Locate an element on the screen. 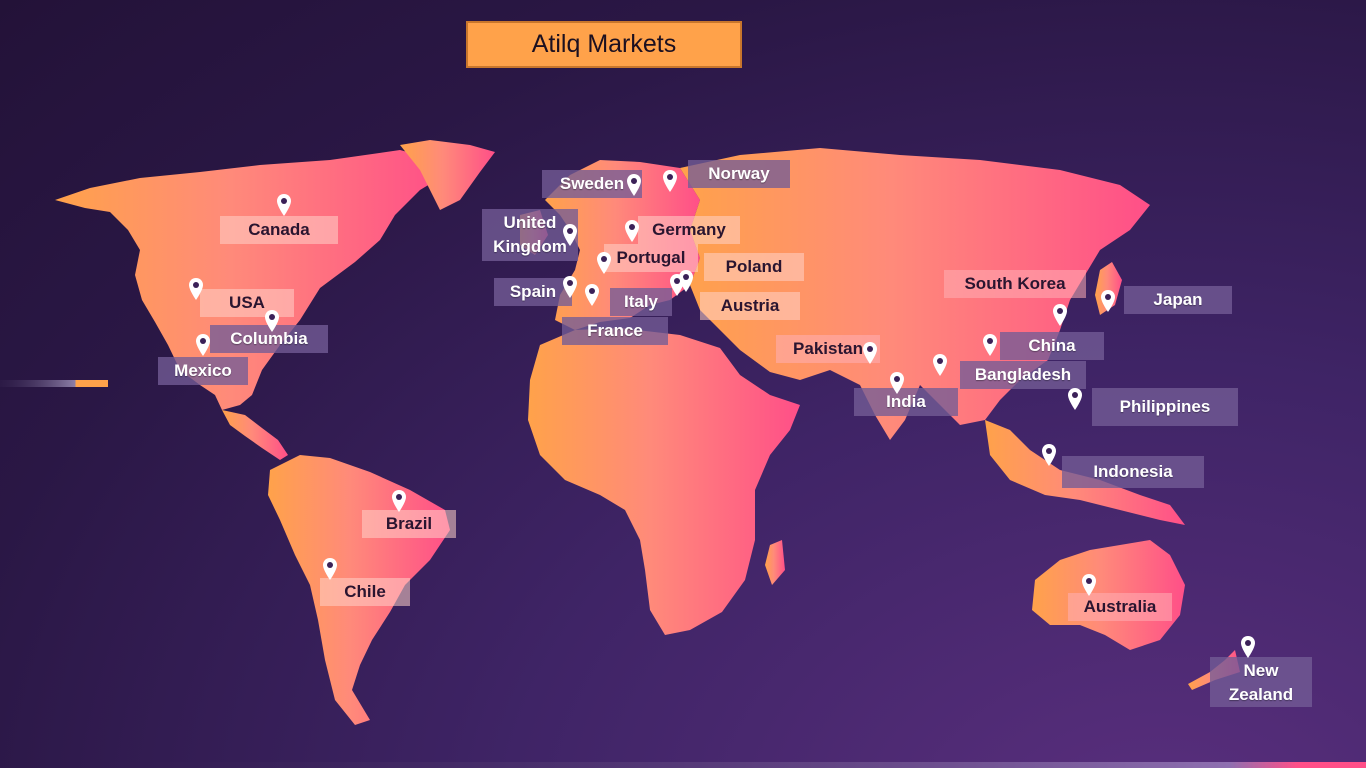 The height and width of the screenshot is (768, 1366). label-columbia: Columbia is located at coordinates (269, 339).